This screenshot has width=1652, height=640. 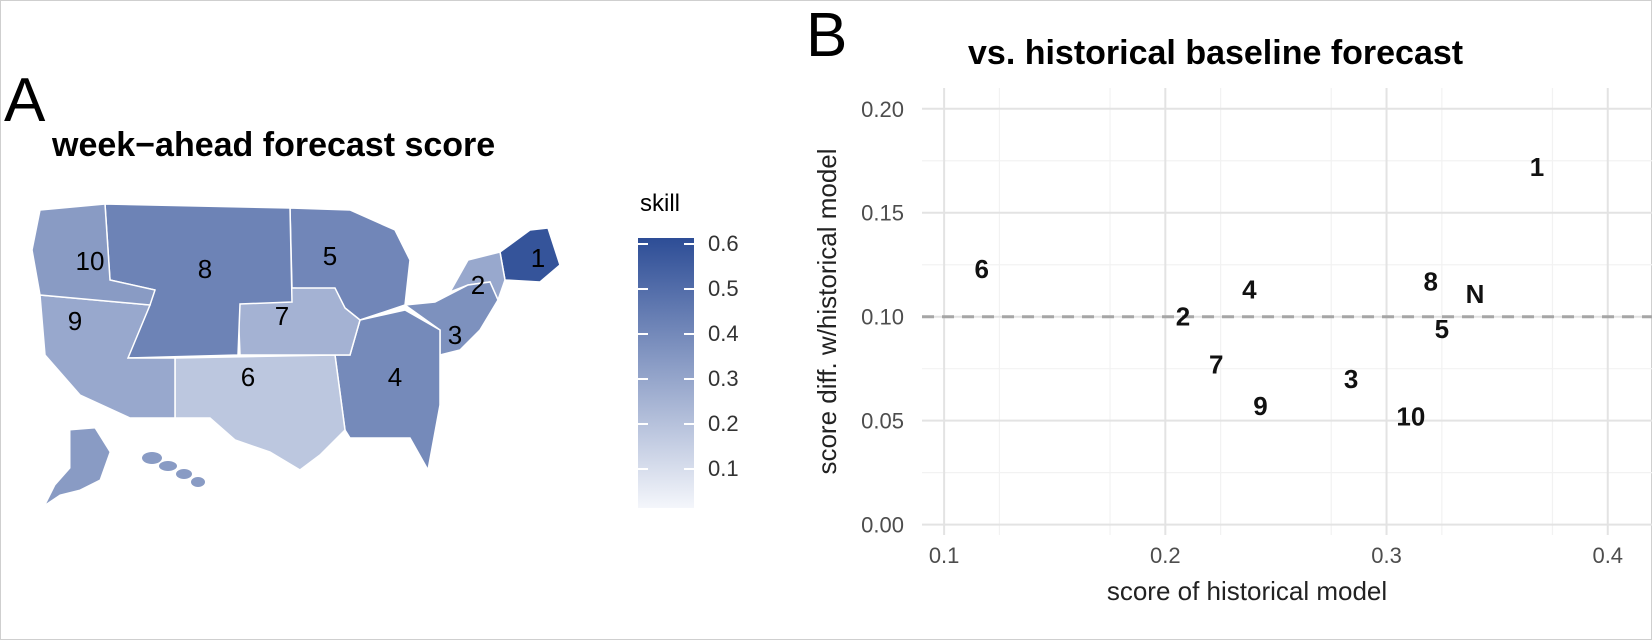 What do you see at coordinates (1351, 379) in the screenshot?
I see `point-label-3: 3` at bounding box center [1351, 379].